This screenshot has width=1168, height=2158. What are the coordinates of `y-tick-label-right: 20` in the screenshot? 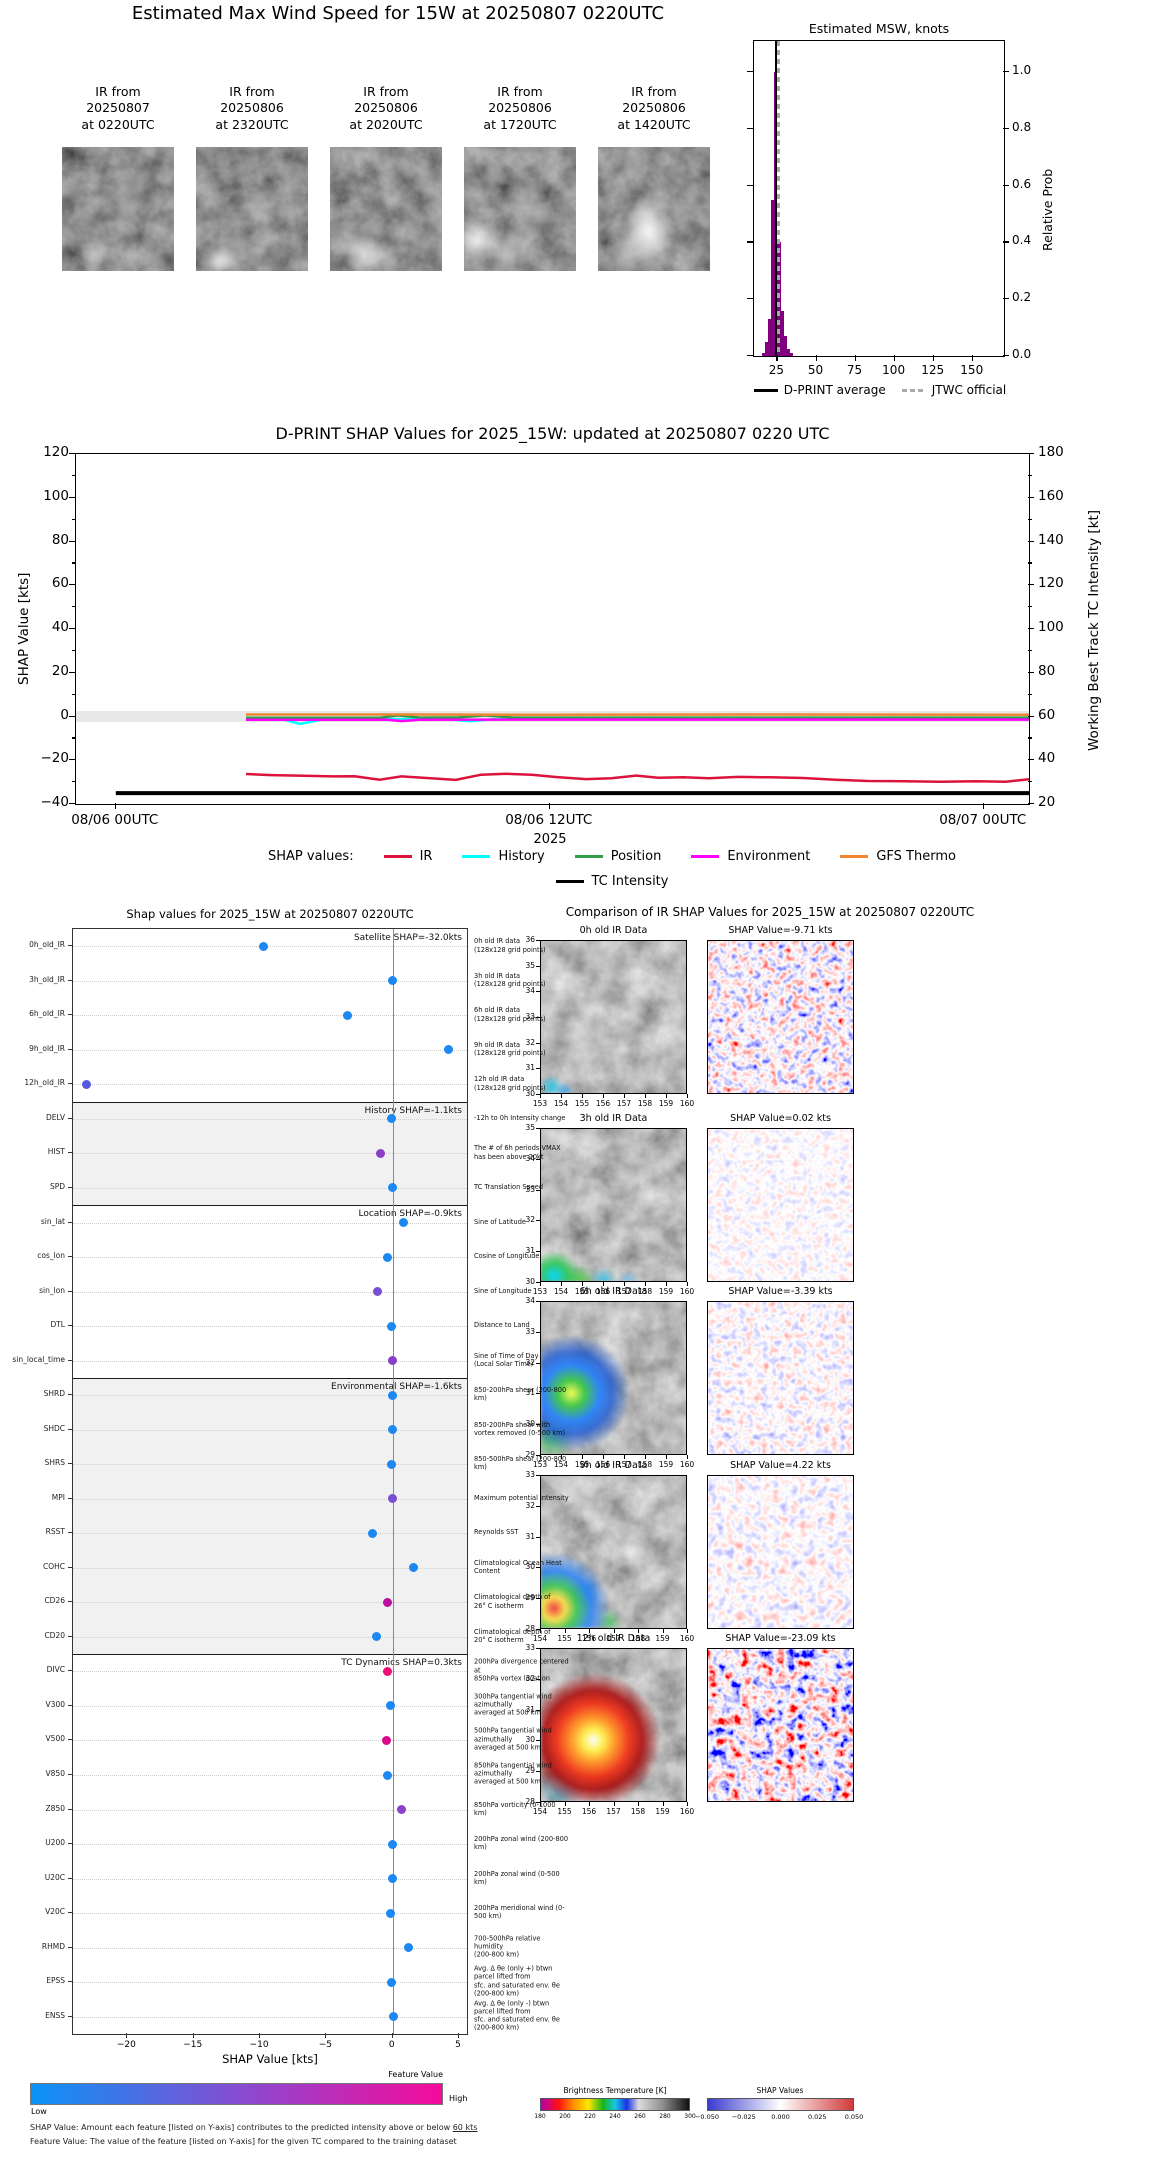 It's located at (1047, 802).